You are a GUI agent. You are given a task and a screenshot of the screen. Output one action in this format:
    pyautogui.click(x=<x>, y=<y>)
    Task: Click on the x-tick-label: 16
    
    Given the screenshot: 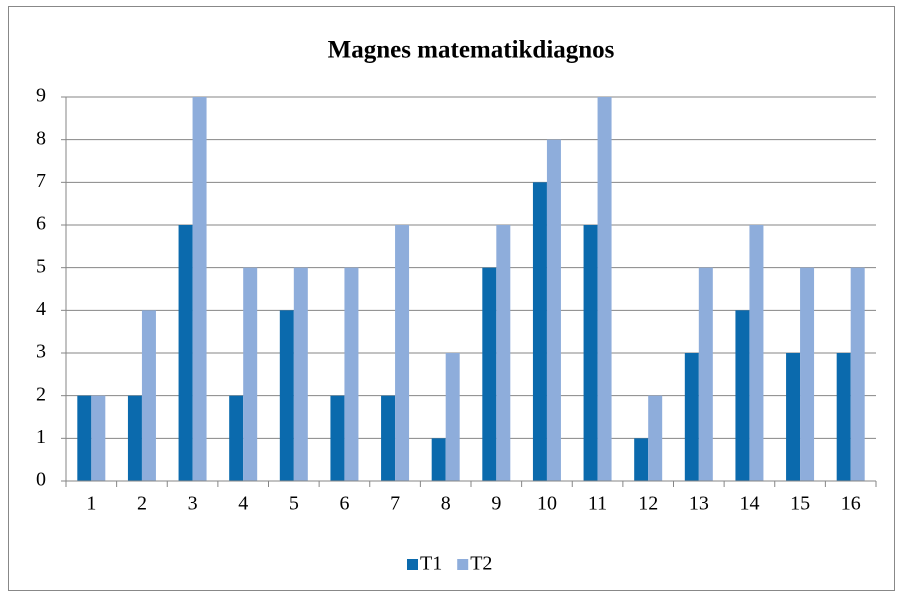 What is the action you would take?
    pyautogui.click(x=851, y=504)
    